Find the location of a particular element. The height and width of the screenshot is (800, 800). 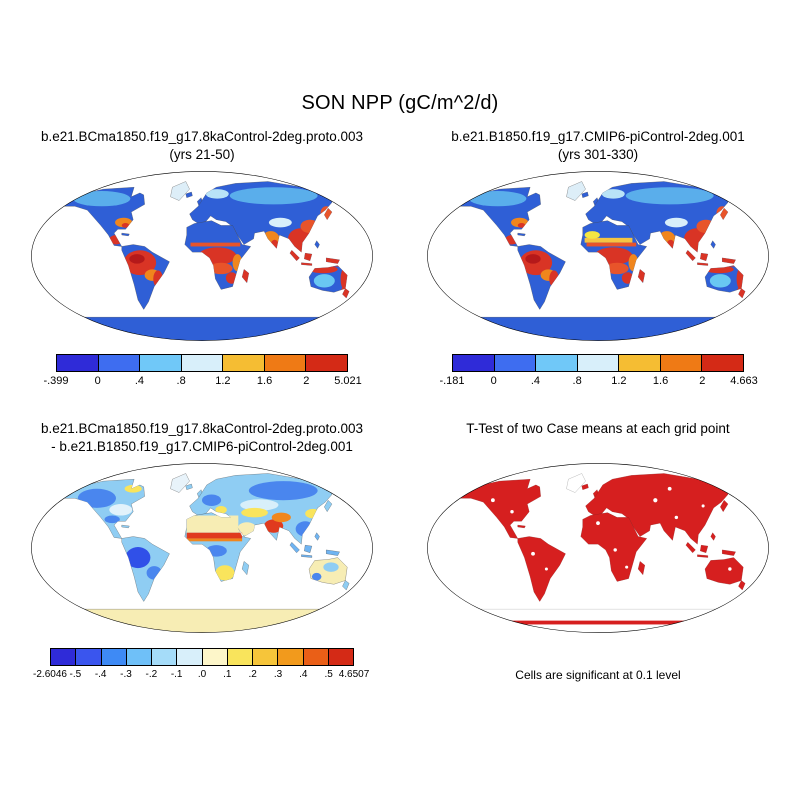

ttest-overlay-patches is located at coordinates (602, 555).